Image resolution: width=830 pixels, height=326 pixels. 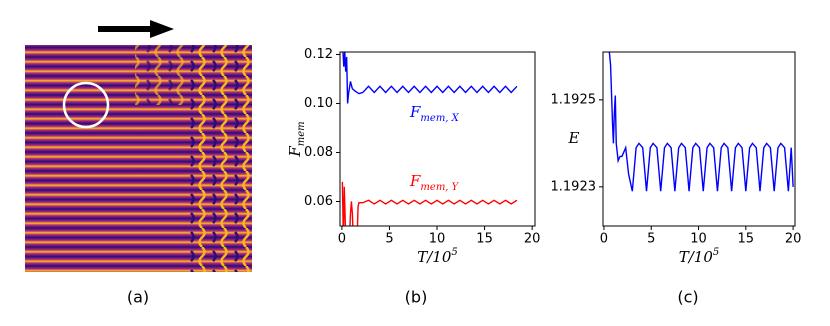 I want to click on y-axis-label-base: F, so click(x=295, y=152).